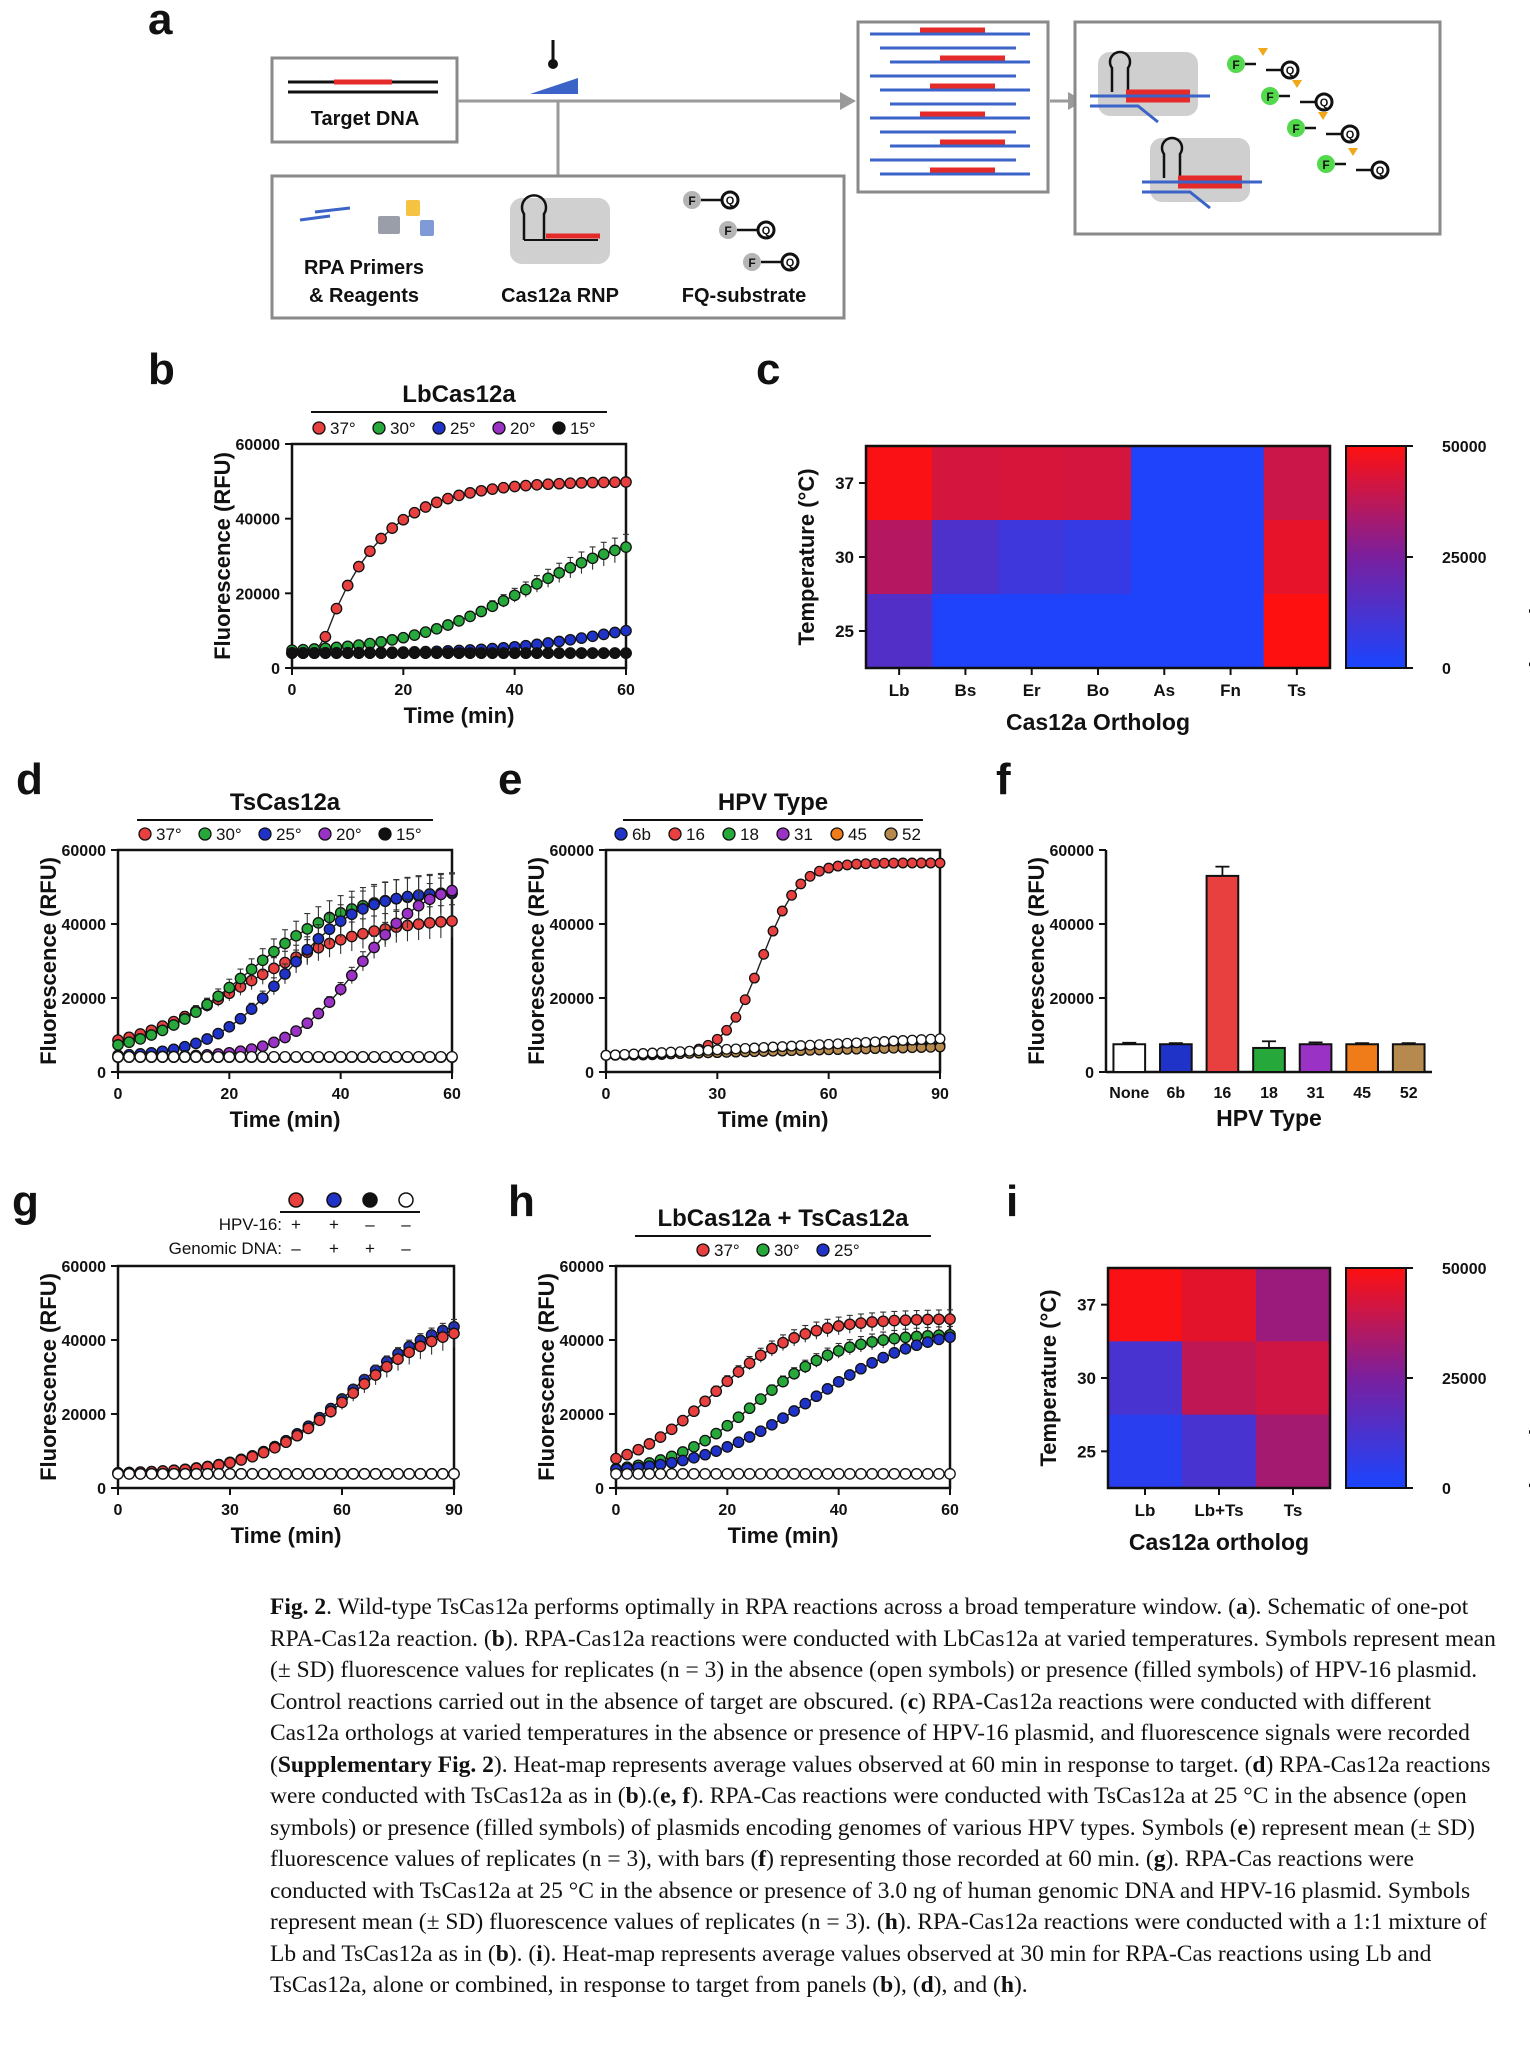  Describe the element at coordinates (1295, 129) in the screenshot. I see `fluorophore-label: F` at that location.